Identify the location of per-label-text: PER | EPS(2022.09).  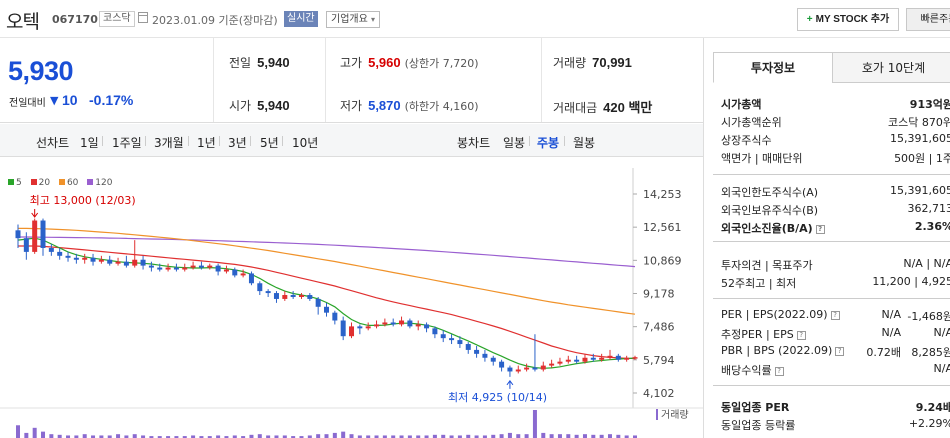
(774, 314).